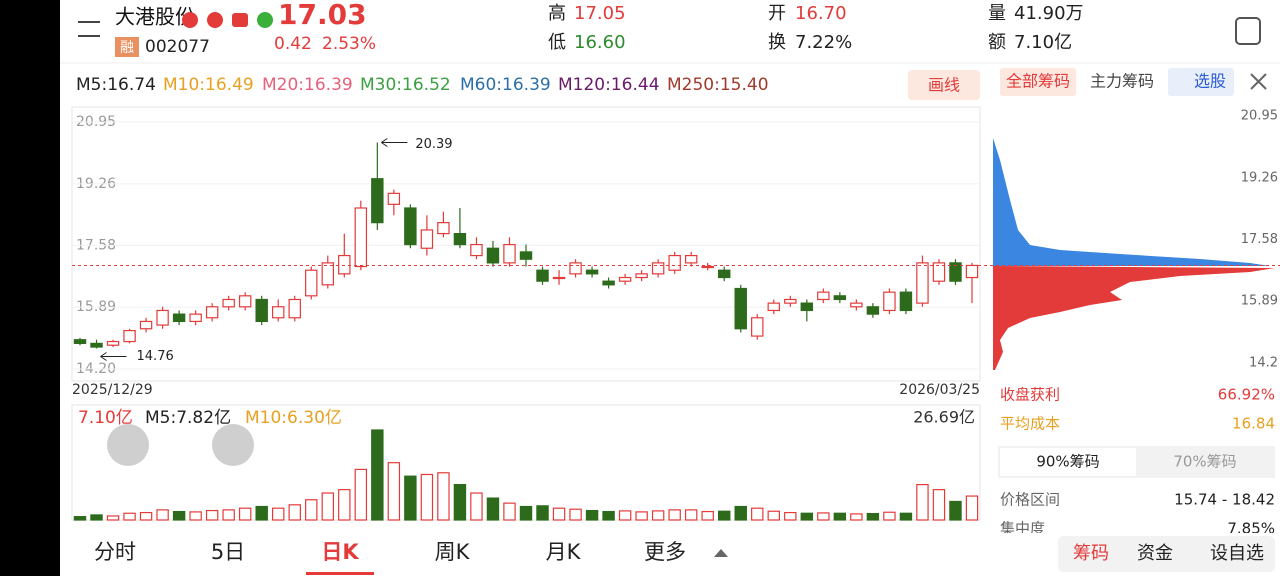  Describe the element at coordinates (340, 573) in the screenshot. I see `tab-underline` at that location.